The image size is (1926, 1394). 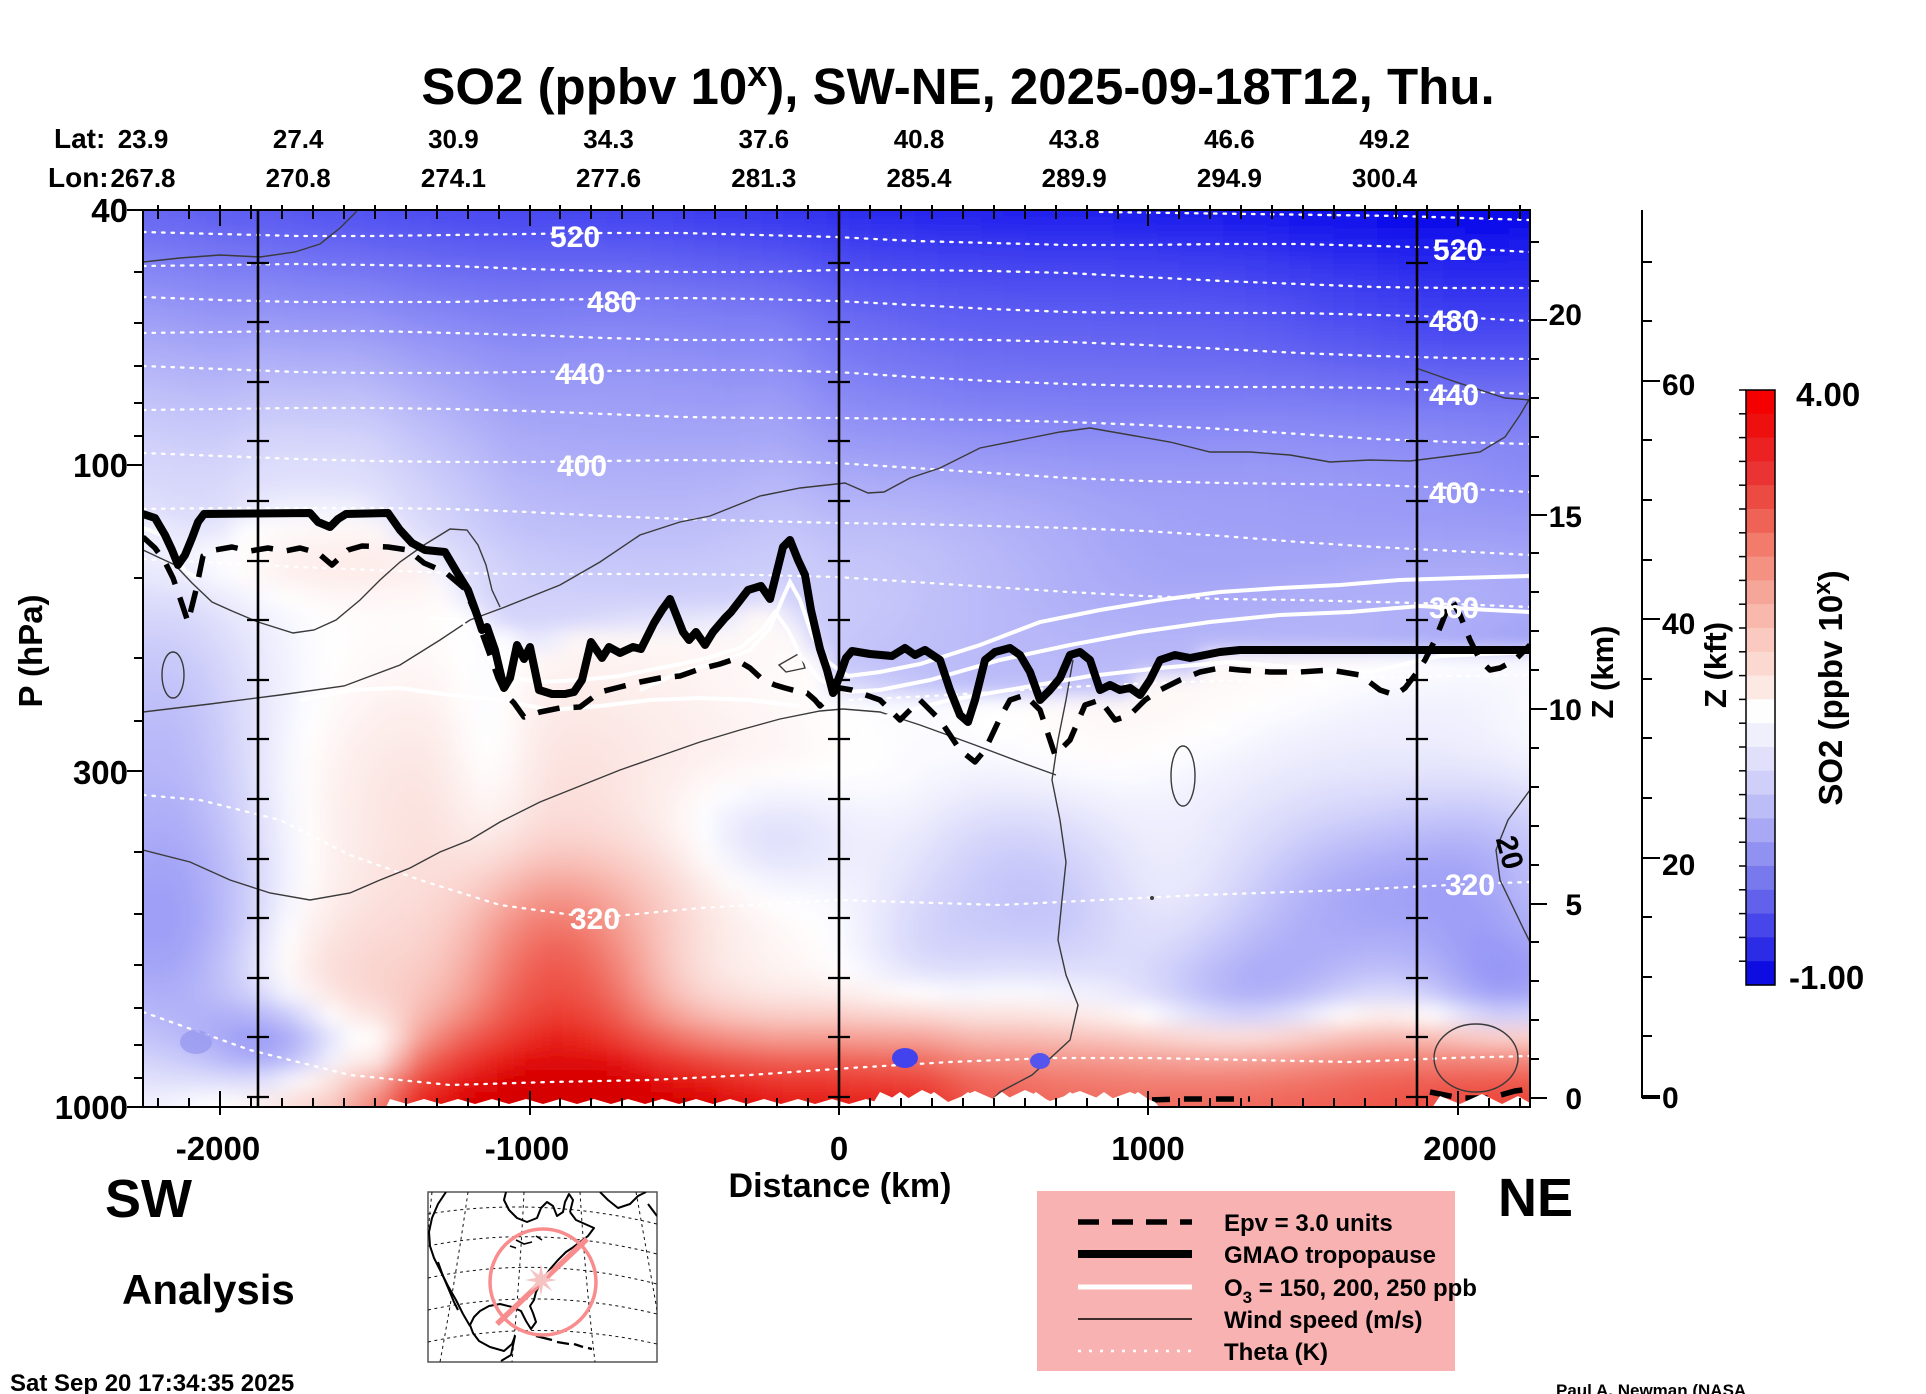 What do you see at coordinates (142, 178) in the screenshot?
I see `svg-text: 267.8` at bounding box center [142, 178].